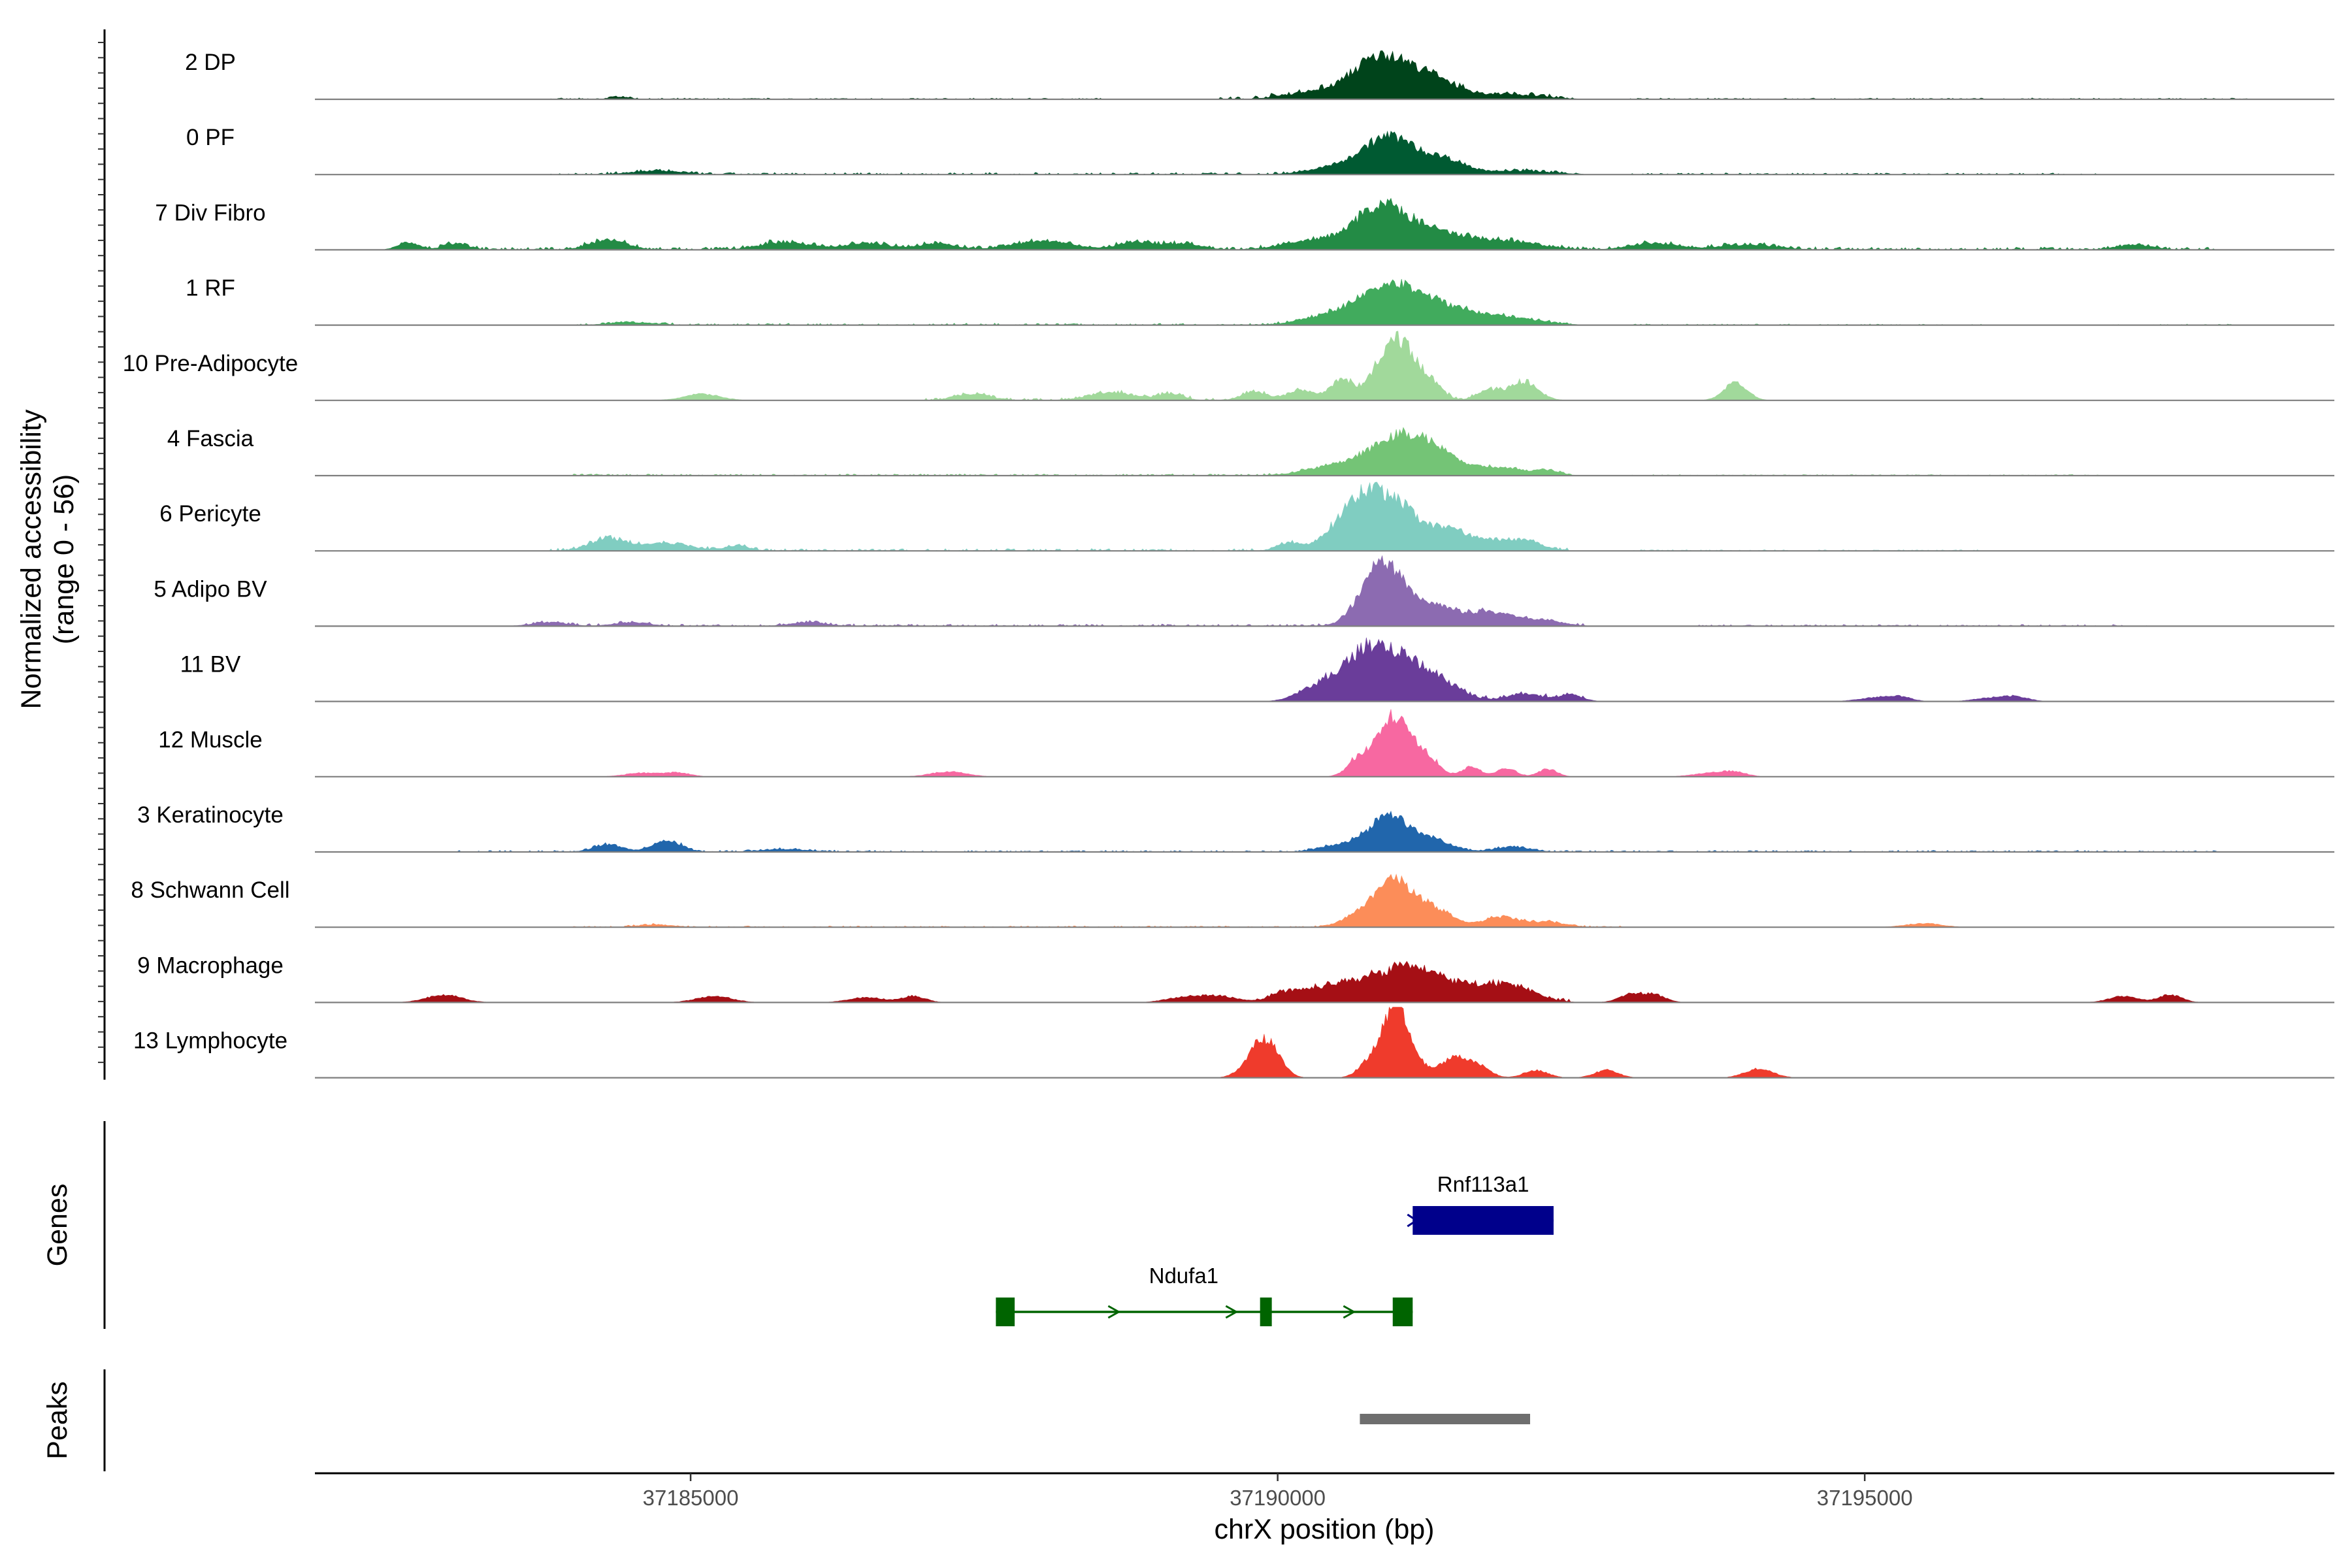 The image size is (2352, 1568). I want to click on track-12-muscle: 12 Muscle, so click(1246, 743).